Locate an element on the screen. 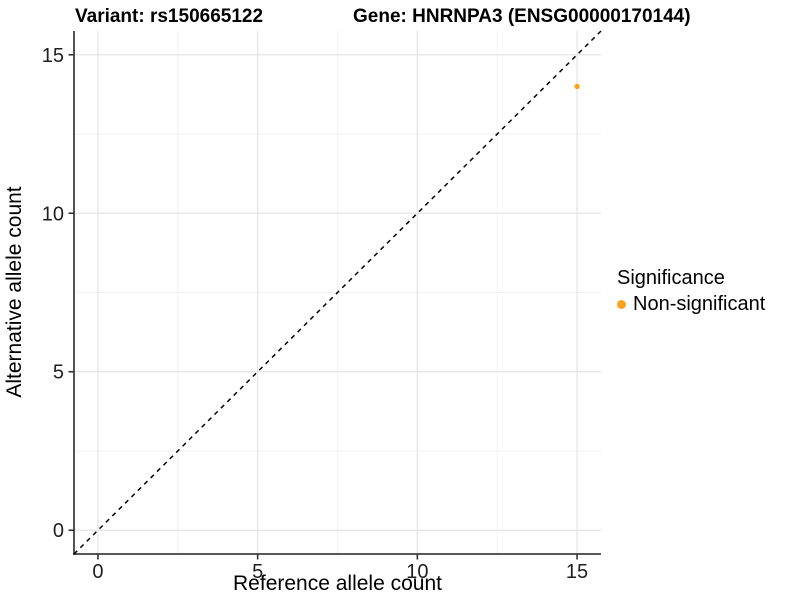 The width and height of the screenshot is (800, 600). x-tick-label: 15 is located at coordinates (577, 572).